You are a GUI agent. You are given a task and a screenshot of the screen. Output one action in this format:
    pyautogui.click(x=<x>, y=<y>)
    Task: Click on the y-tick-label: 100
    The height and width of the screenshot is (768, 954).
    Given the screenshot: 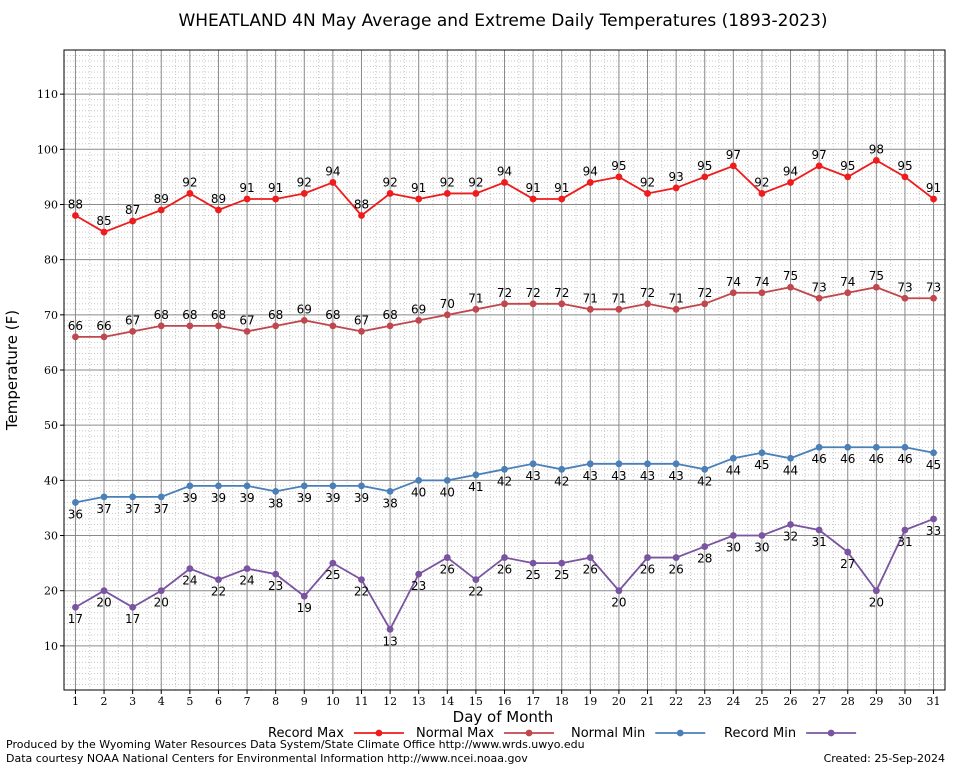 What is the action you would take?
    pyautogui.click(x=47, y=149)
    